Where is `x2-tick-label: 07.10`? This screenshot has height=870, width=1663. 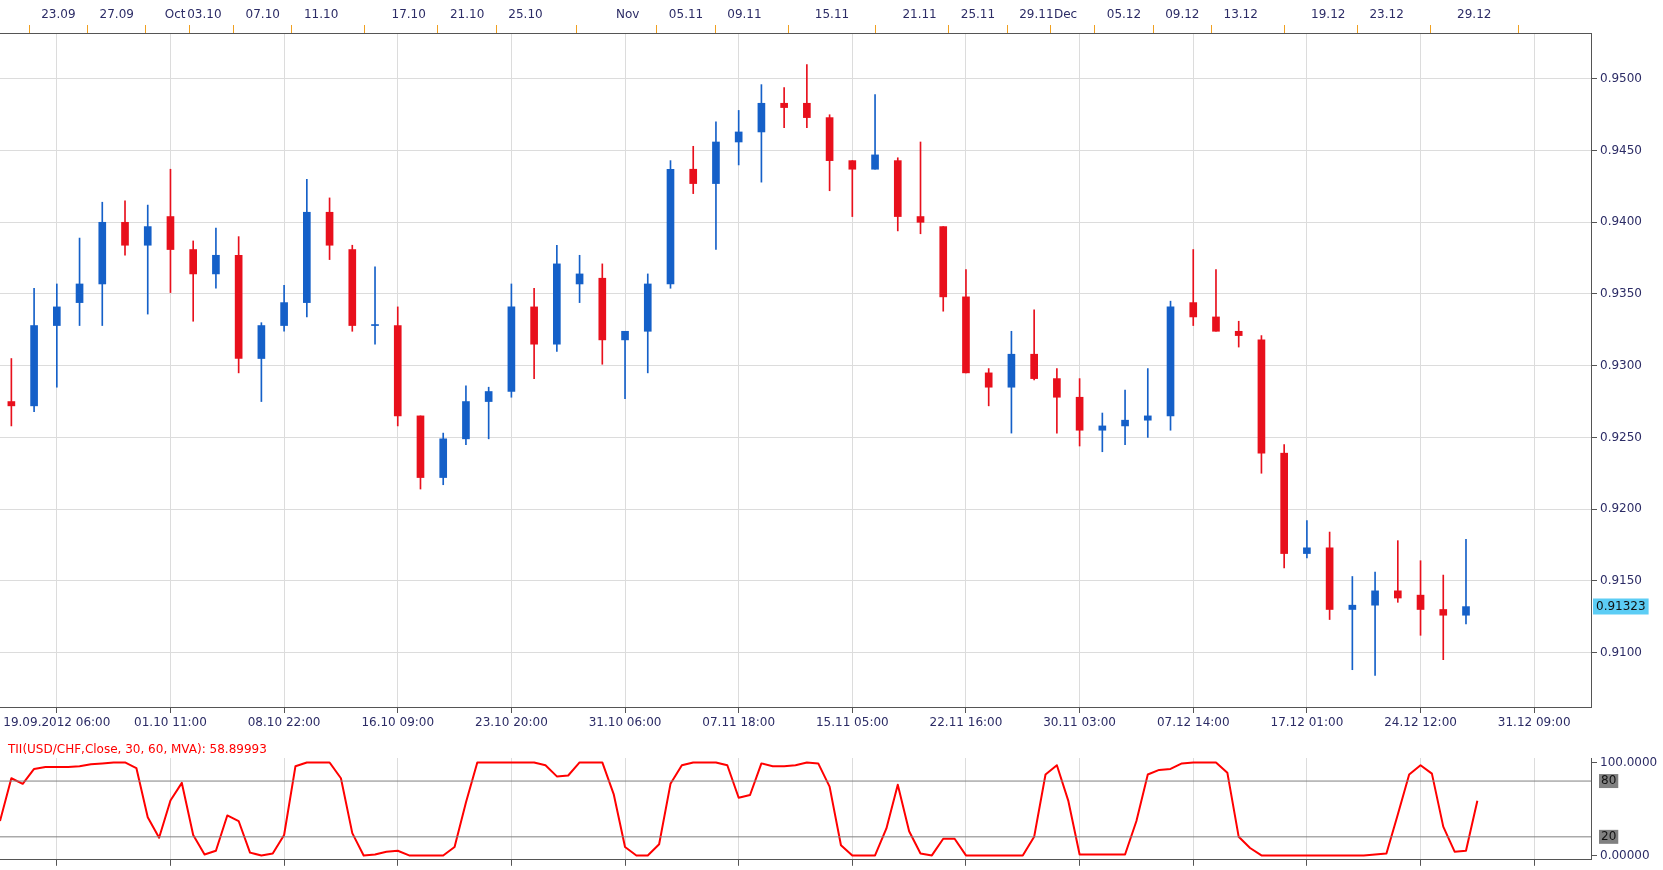 x2-tick-label: 07.10 is located at coordinates (262, 13).